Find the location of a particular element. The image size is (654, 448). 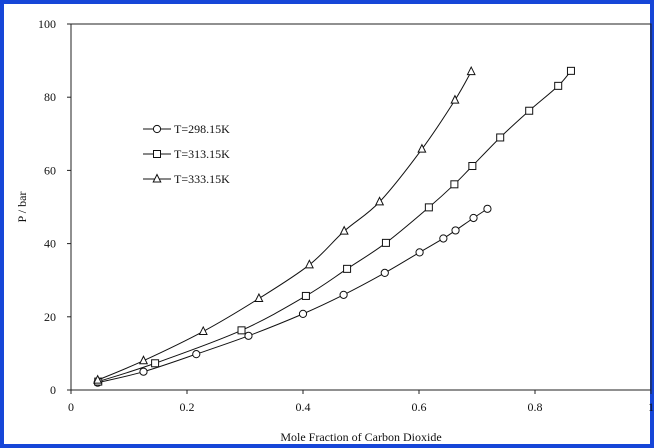

y-tick-label: 100 is located at coordinates (47, 24).